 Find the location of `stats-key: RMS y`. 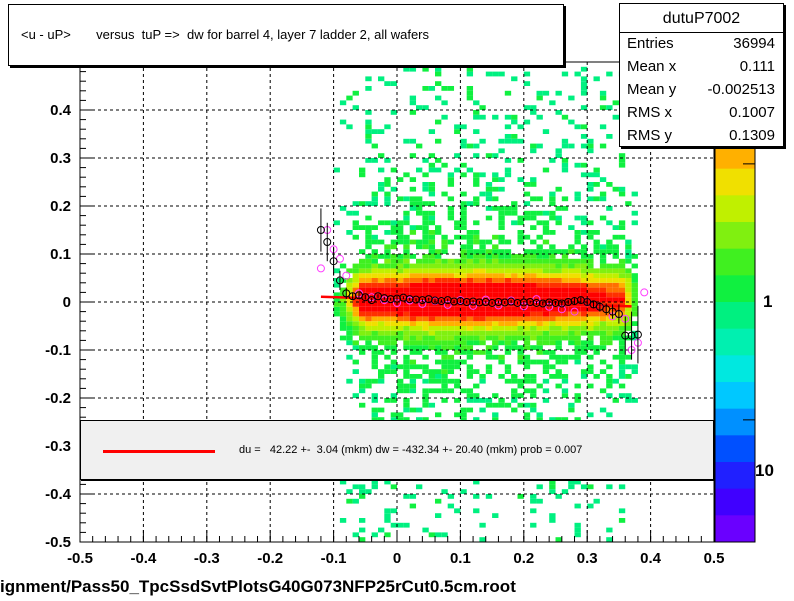

stats-key: RMS y is located at coordinates (649, 135).